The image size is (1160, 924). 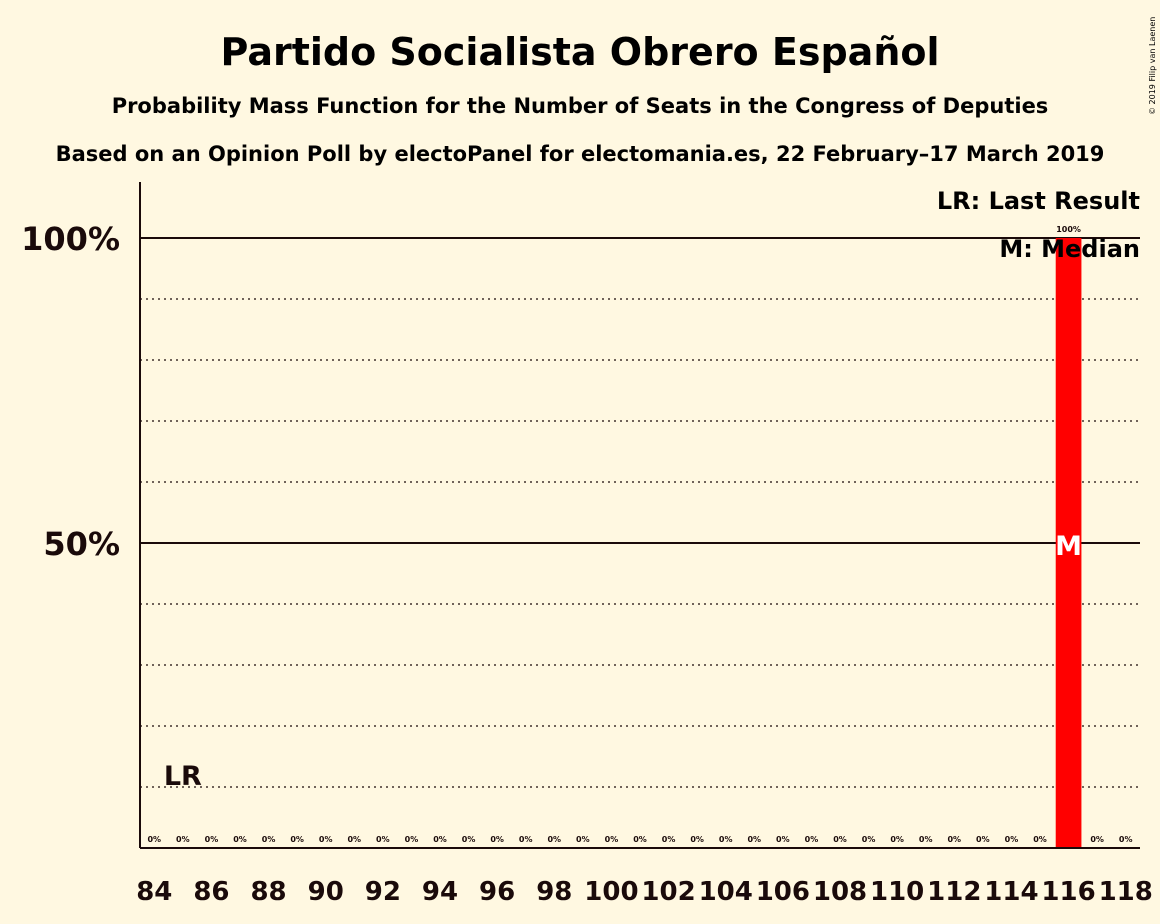 I want to click on x-tick-label: 116, so click(x=1068, y=892).